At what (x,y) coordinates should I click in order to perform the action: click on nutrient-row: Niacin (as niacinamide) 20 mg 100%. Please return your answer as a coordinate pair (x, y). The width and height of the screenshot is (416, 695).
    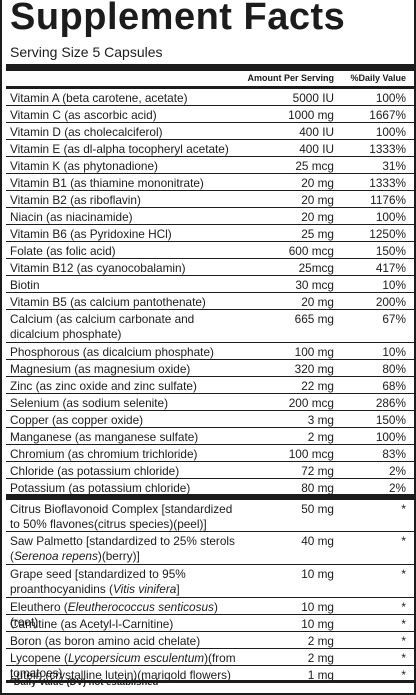
    Looking at the image, I should click on (210, 216).